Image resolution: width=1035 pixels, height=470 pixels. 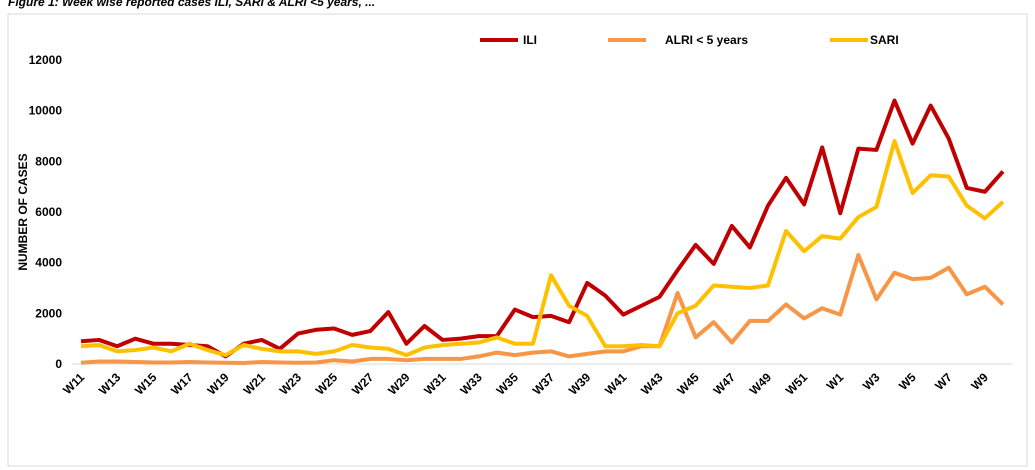 I want to click on x-tick-label: W41, so click(x=616, y=384).